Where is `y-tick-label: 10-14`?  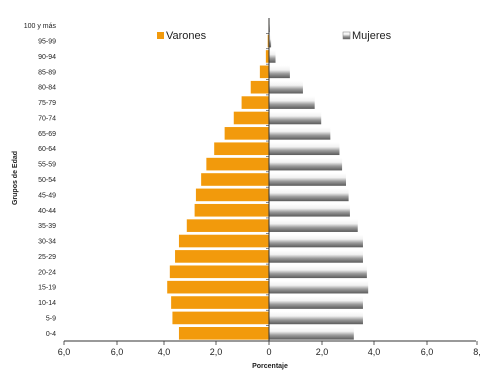 y-tick-label: 10-14 is located at coordinates (47, 303).